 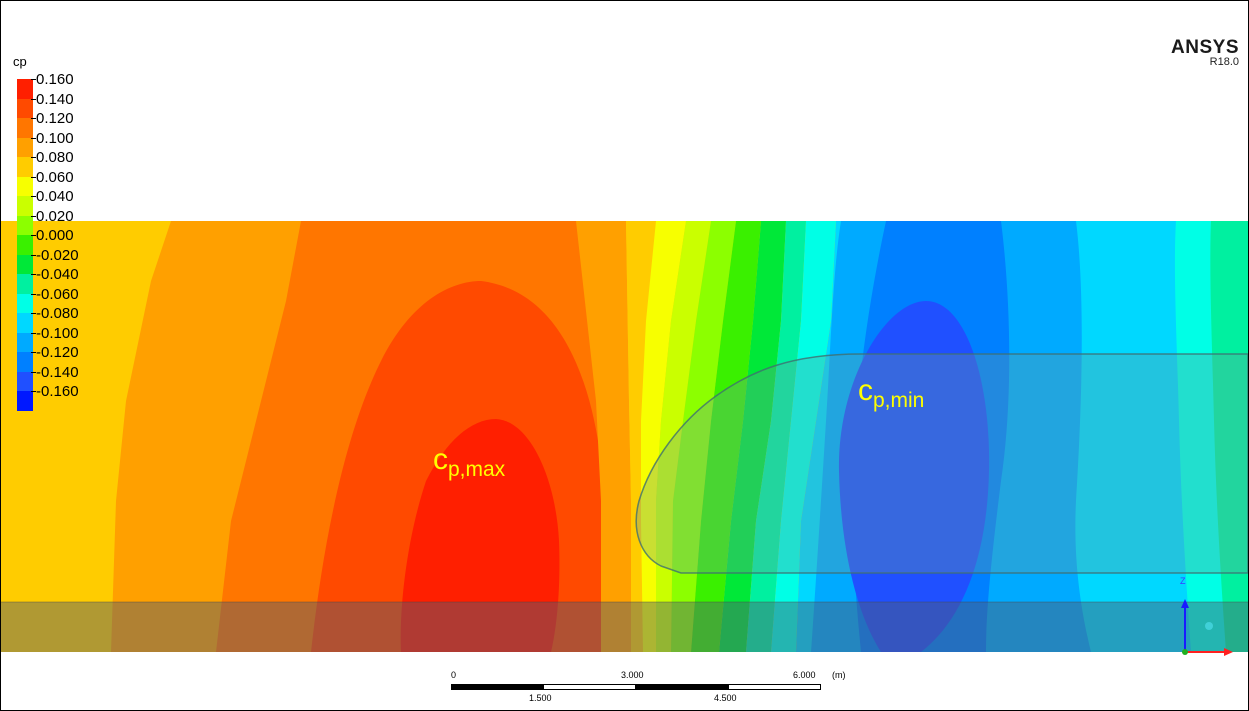 I want to click on legend-label: 0.000, so click(x=55, y=235).